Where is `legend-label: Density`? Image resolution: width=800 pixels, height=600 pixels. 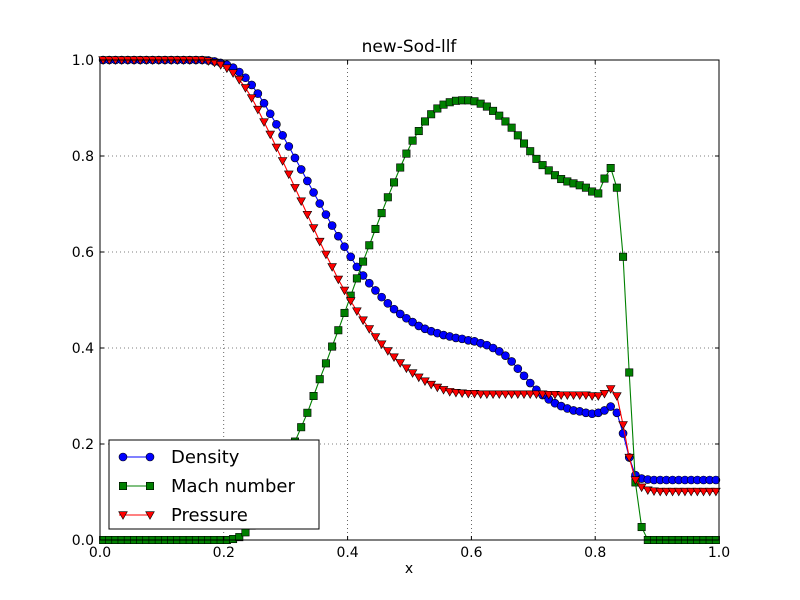 legend-label: Density is located at coordinates (205, 457).